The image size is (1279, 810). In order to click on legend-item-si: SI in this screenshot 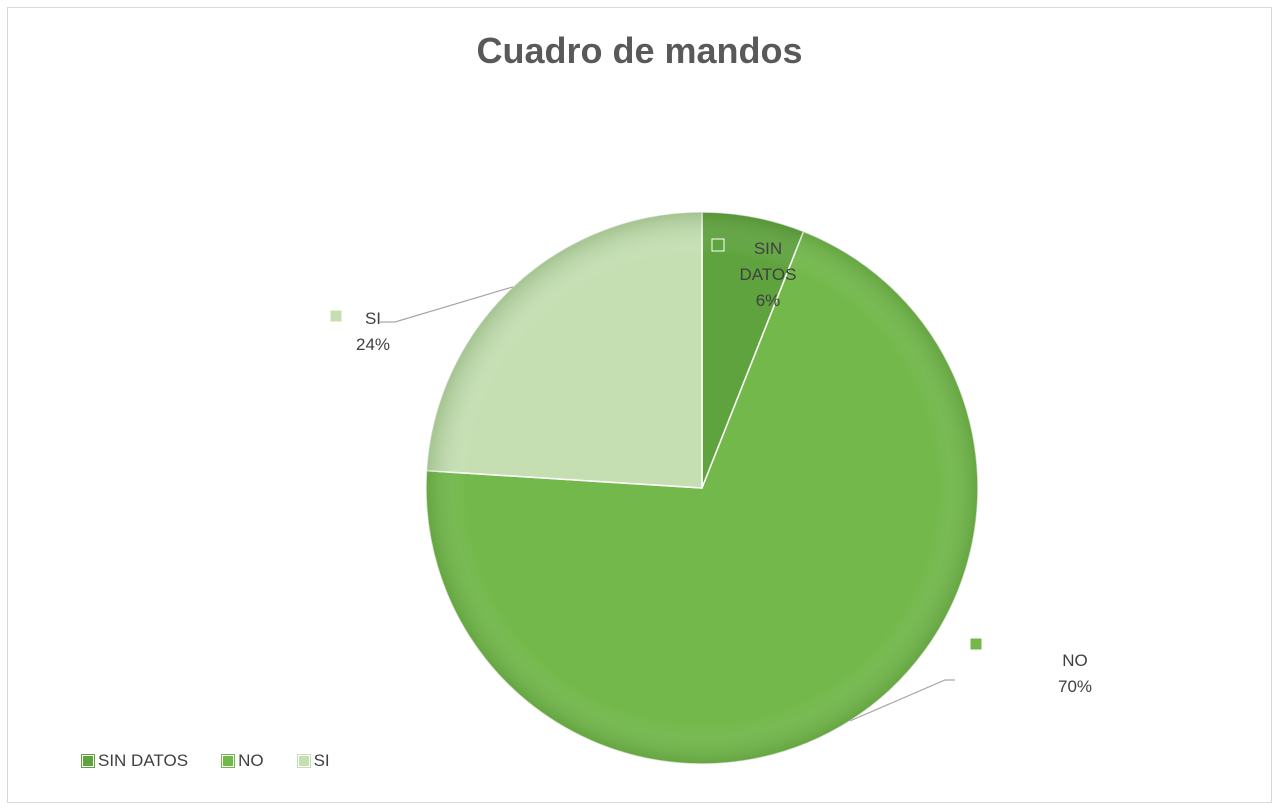, I will do `click(313, 761)`.